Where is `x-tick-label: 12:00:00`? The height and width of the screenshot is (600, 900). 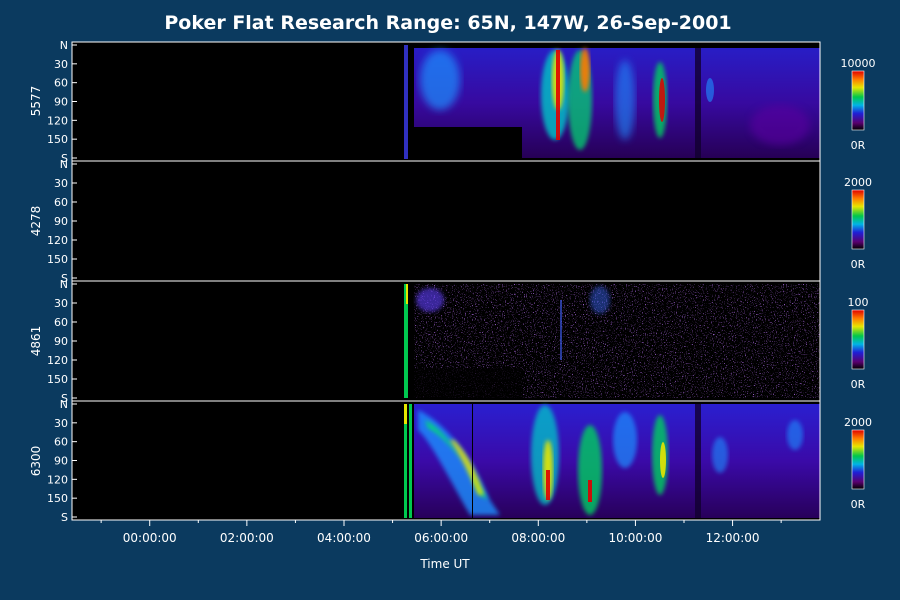 x-tick-label: 12:00:00 is located at coordinates (733, 538).